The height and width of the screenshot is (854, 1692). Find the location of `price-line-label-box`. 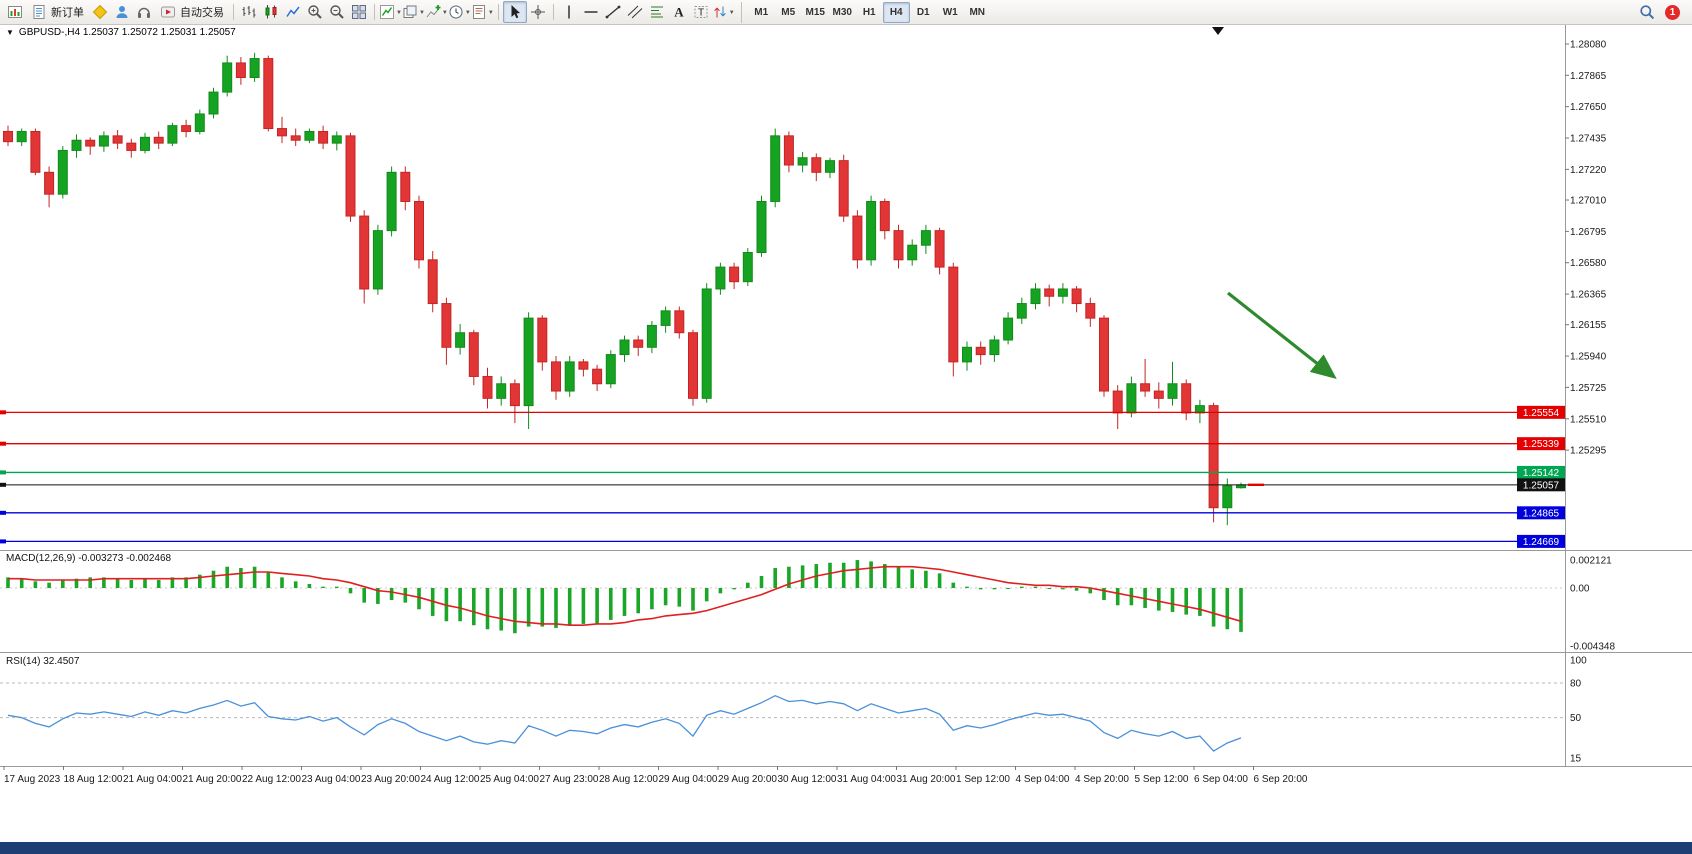

price-line-label-box is located at coordinates (1541, 472).